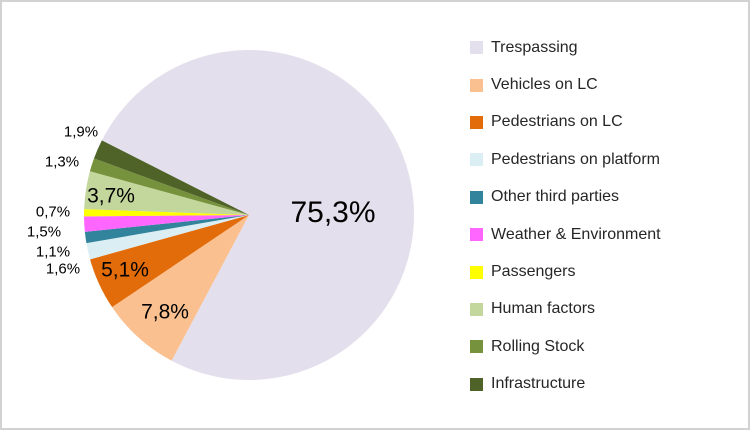 Image resolution: width=750 pixels, height=432 pixels. Describe the element at coordinates (62, 162) in the screenshot. I see `pie-label-rolling-stock: 1,3%` at that location.